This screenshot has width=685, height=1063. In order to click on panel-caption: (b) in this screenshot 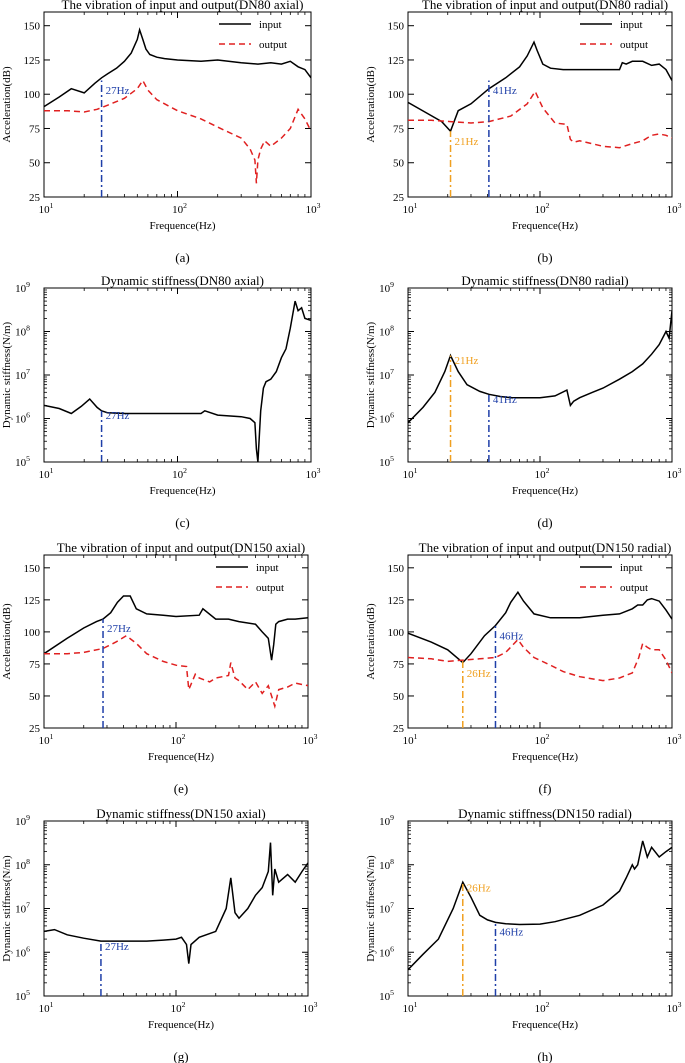, I will do `click(544, 257)`.